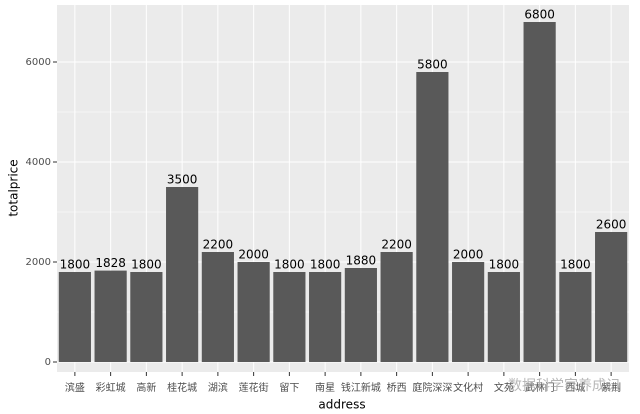 The width and height of the screenshot is (640, 414). I want to click on x-tick-label: 西城, so click(575, 388).